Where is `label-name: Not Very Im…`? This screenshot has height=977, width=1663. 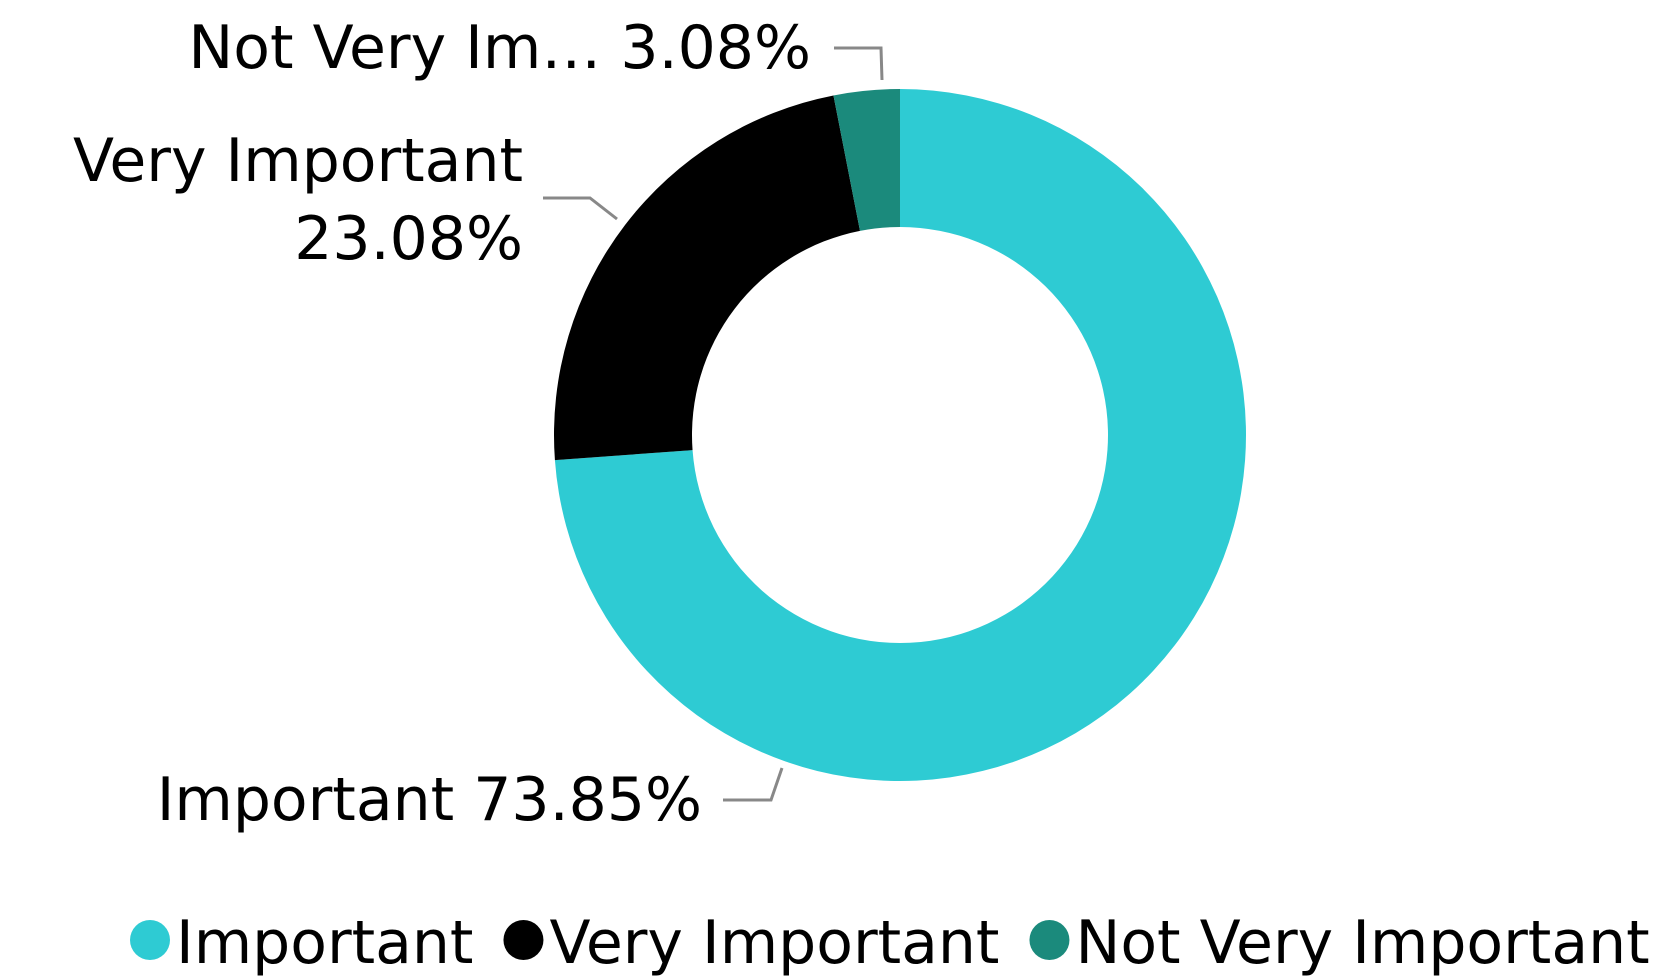 label-name: Not Very Im… is located at coordinates (394, 48).